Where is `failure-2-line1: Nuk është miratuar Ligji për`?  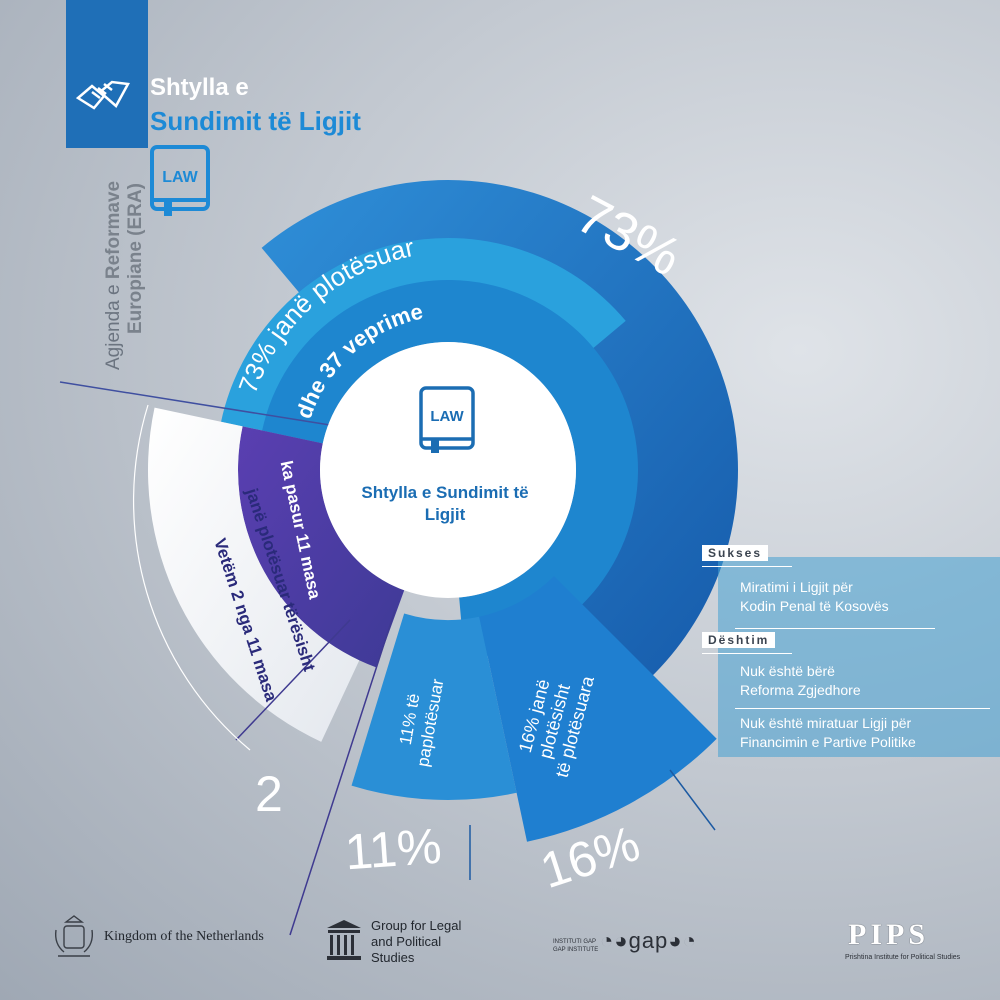 failure-2-line1: Nuk është miratuar Ligji për is located at coordinates (826, 723).